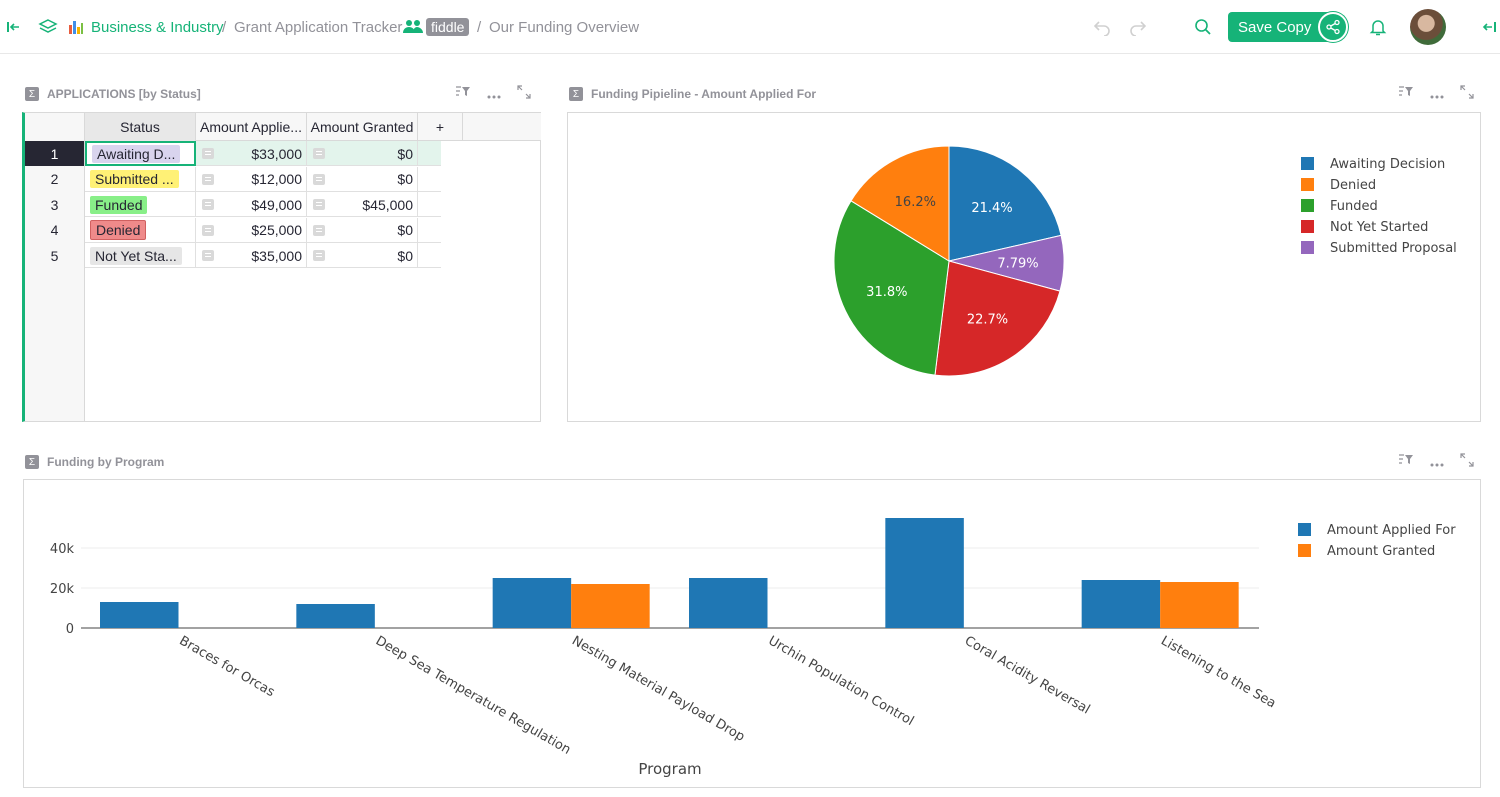 This screenshot has width=1500, height=797. What do you see at coordinates (251, 179) in the screenshot?
I see `amount-applied-cell: $12,000` at bounding box center [251, 179].